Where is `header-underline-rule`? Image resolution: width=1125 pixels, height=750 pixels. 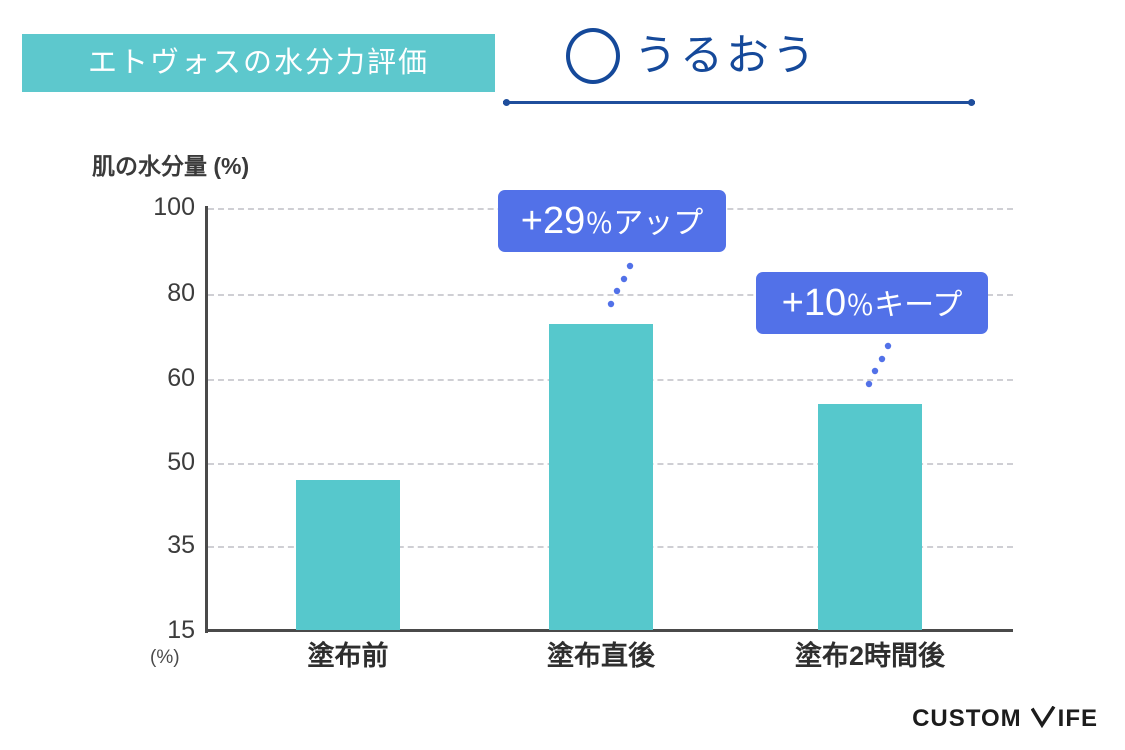 header-underline-rule is located at coordinates (739, 102).